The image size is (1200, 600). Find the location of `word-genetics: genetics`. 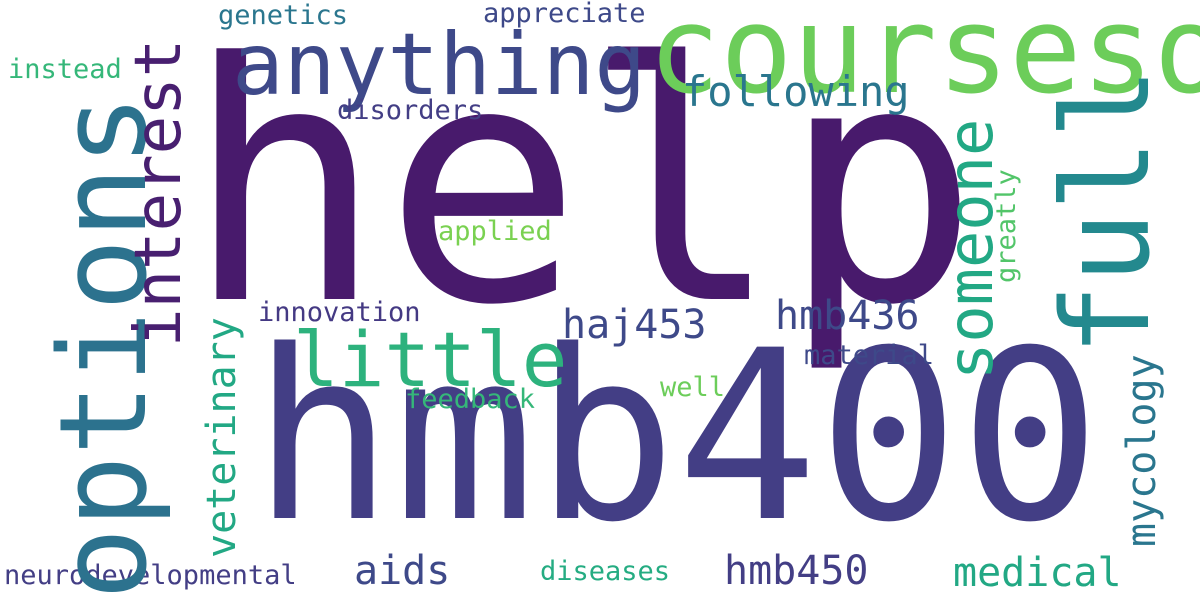

word-genetics: genetics is located at coordinates (283, 15).